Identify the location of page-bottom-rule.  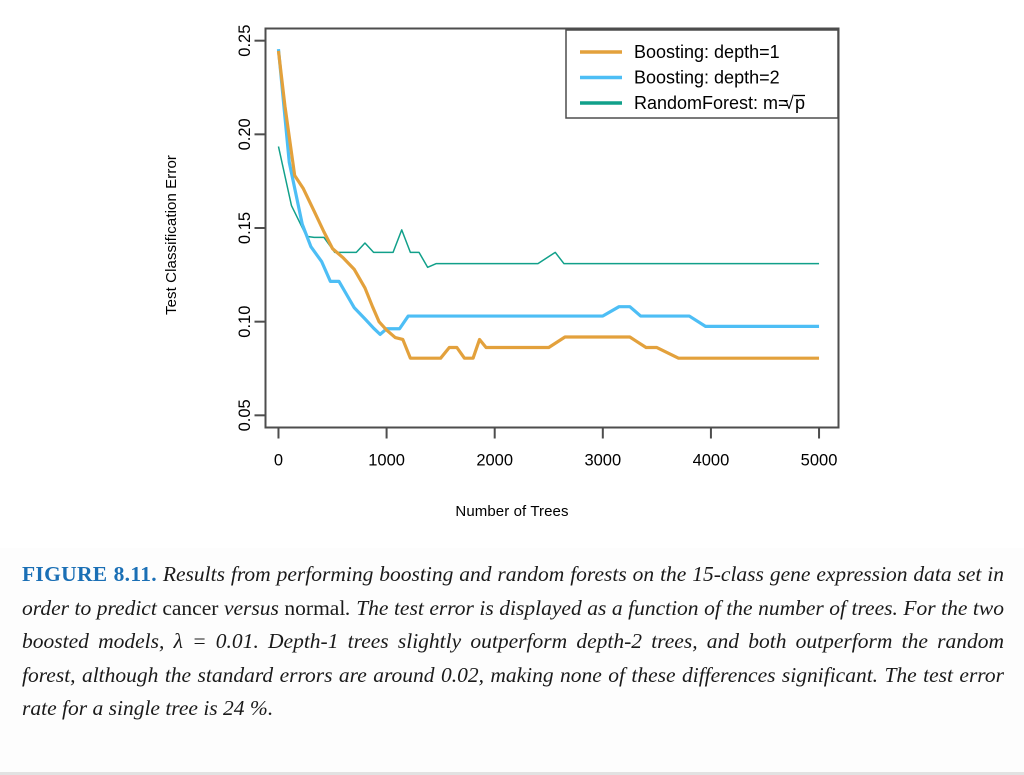
(512, 773).